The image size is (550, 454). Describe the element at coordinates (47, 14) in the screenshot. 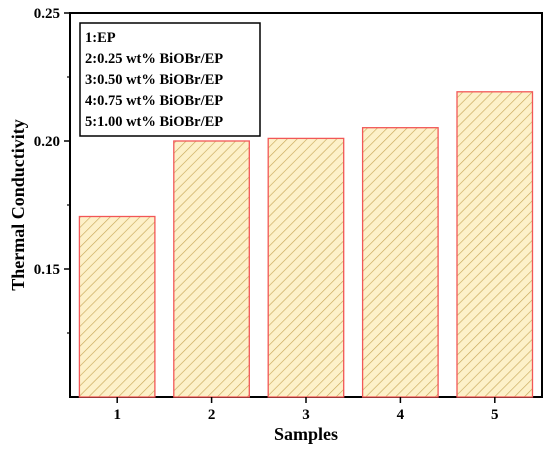

I see `y-tick-label: 0.25` at that location.